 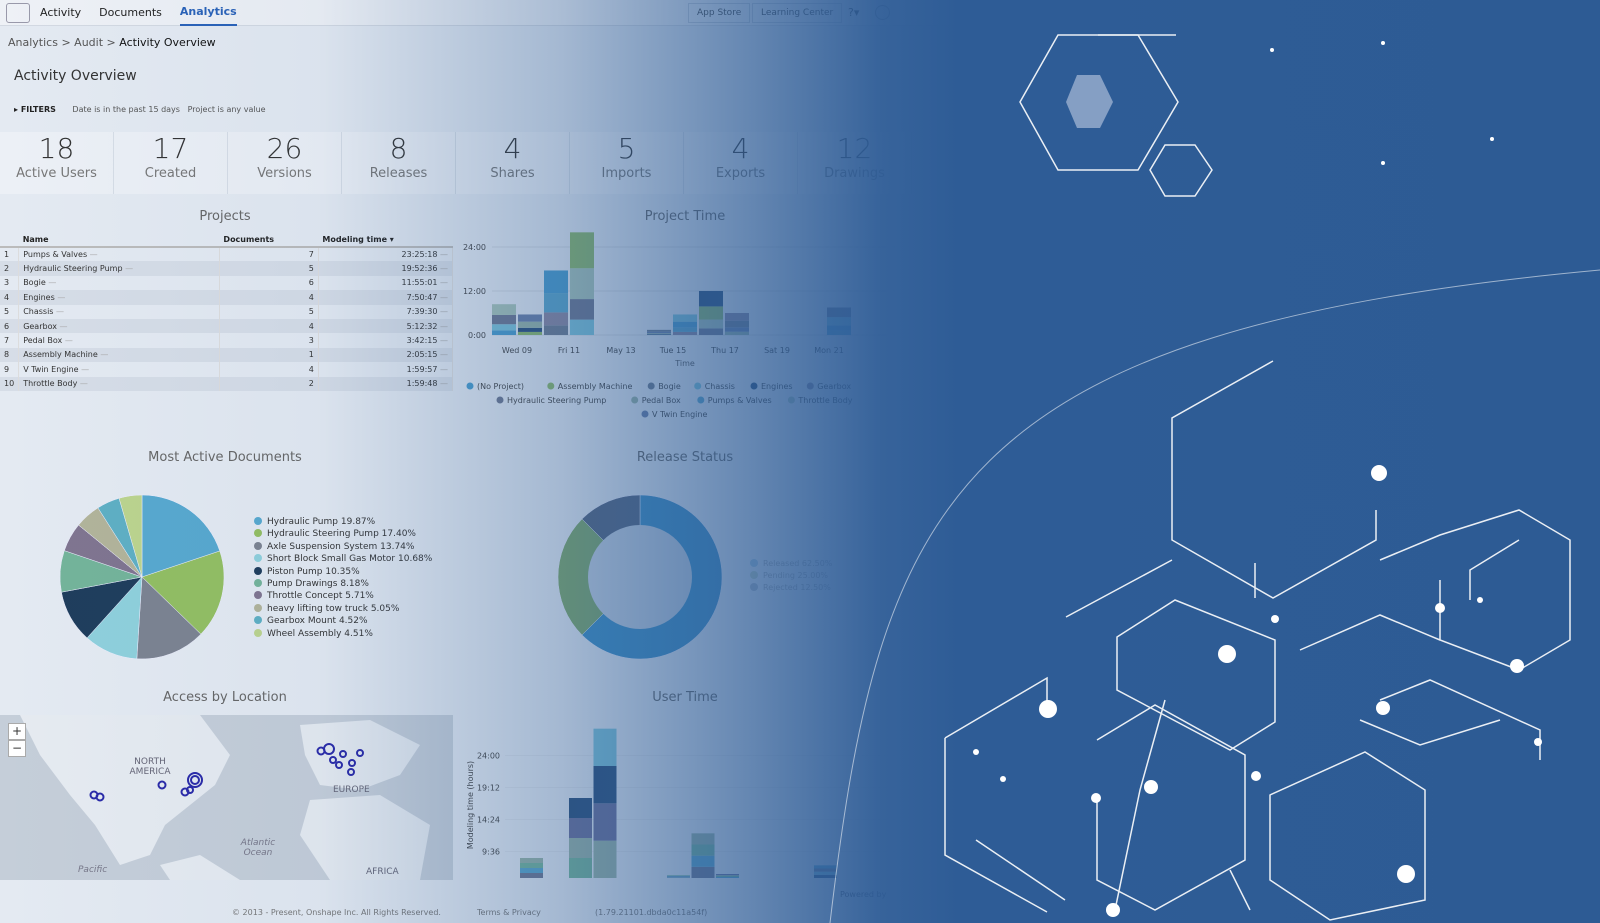 I want to click on table-row: 4 Engines —4 7:50:47 —, so click(x=227, y=297).